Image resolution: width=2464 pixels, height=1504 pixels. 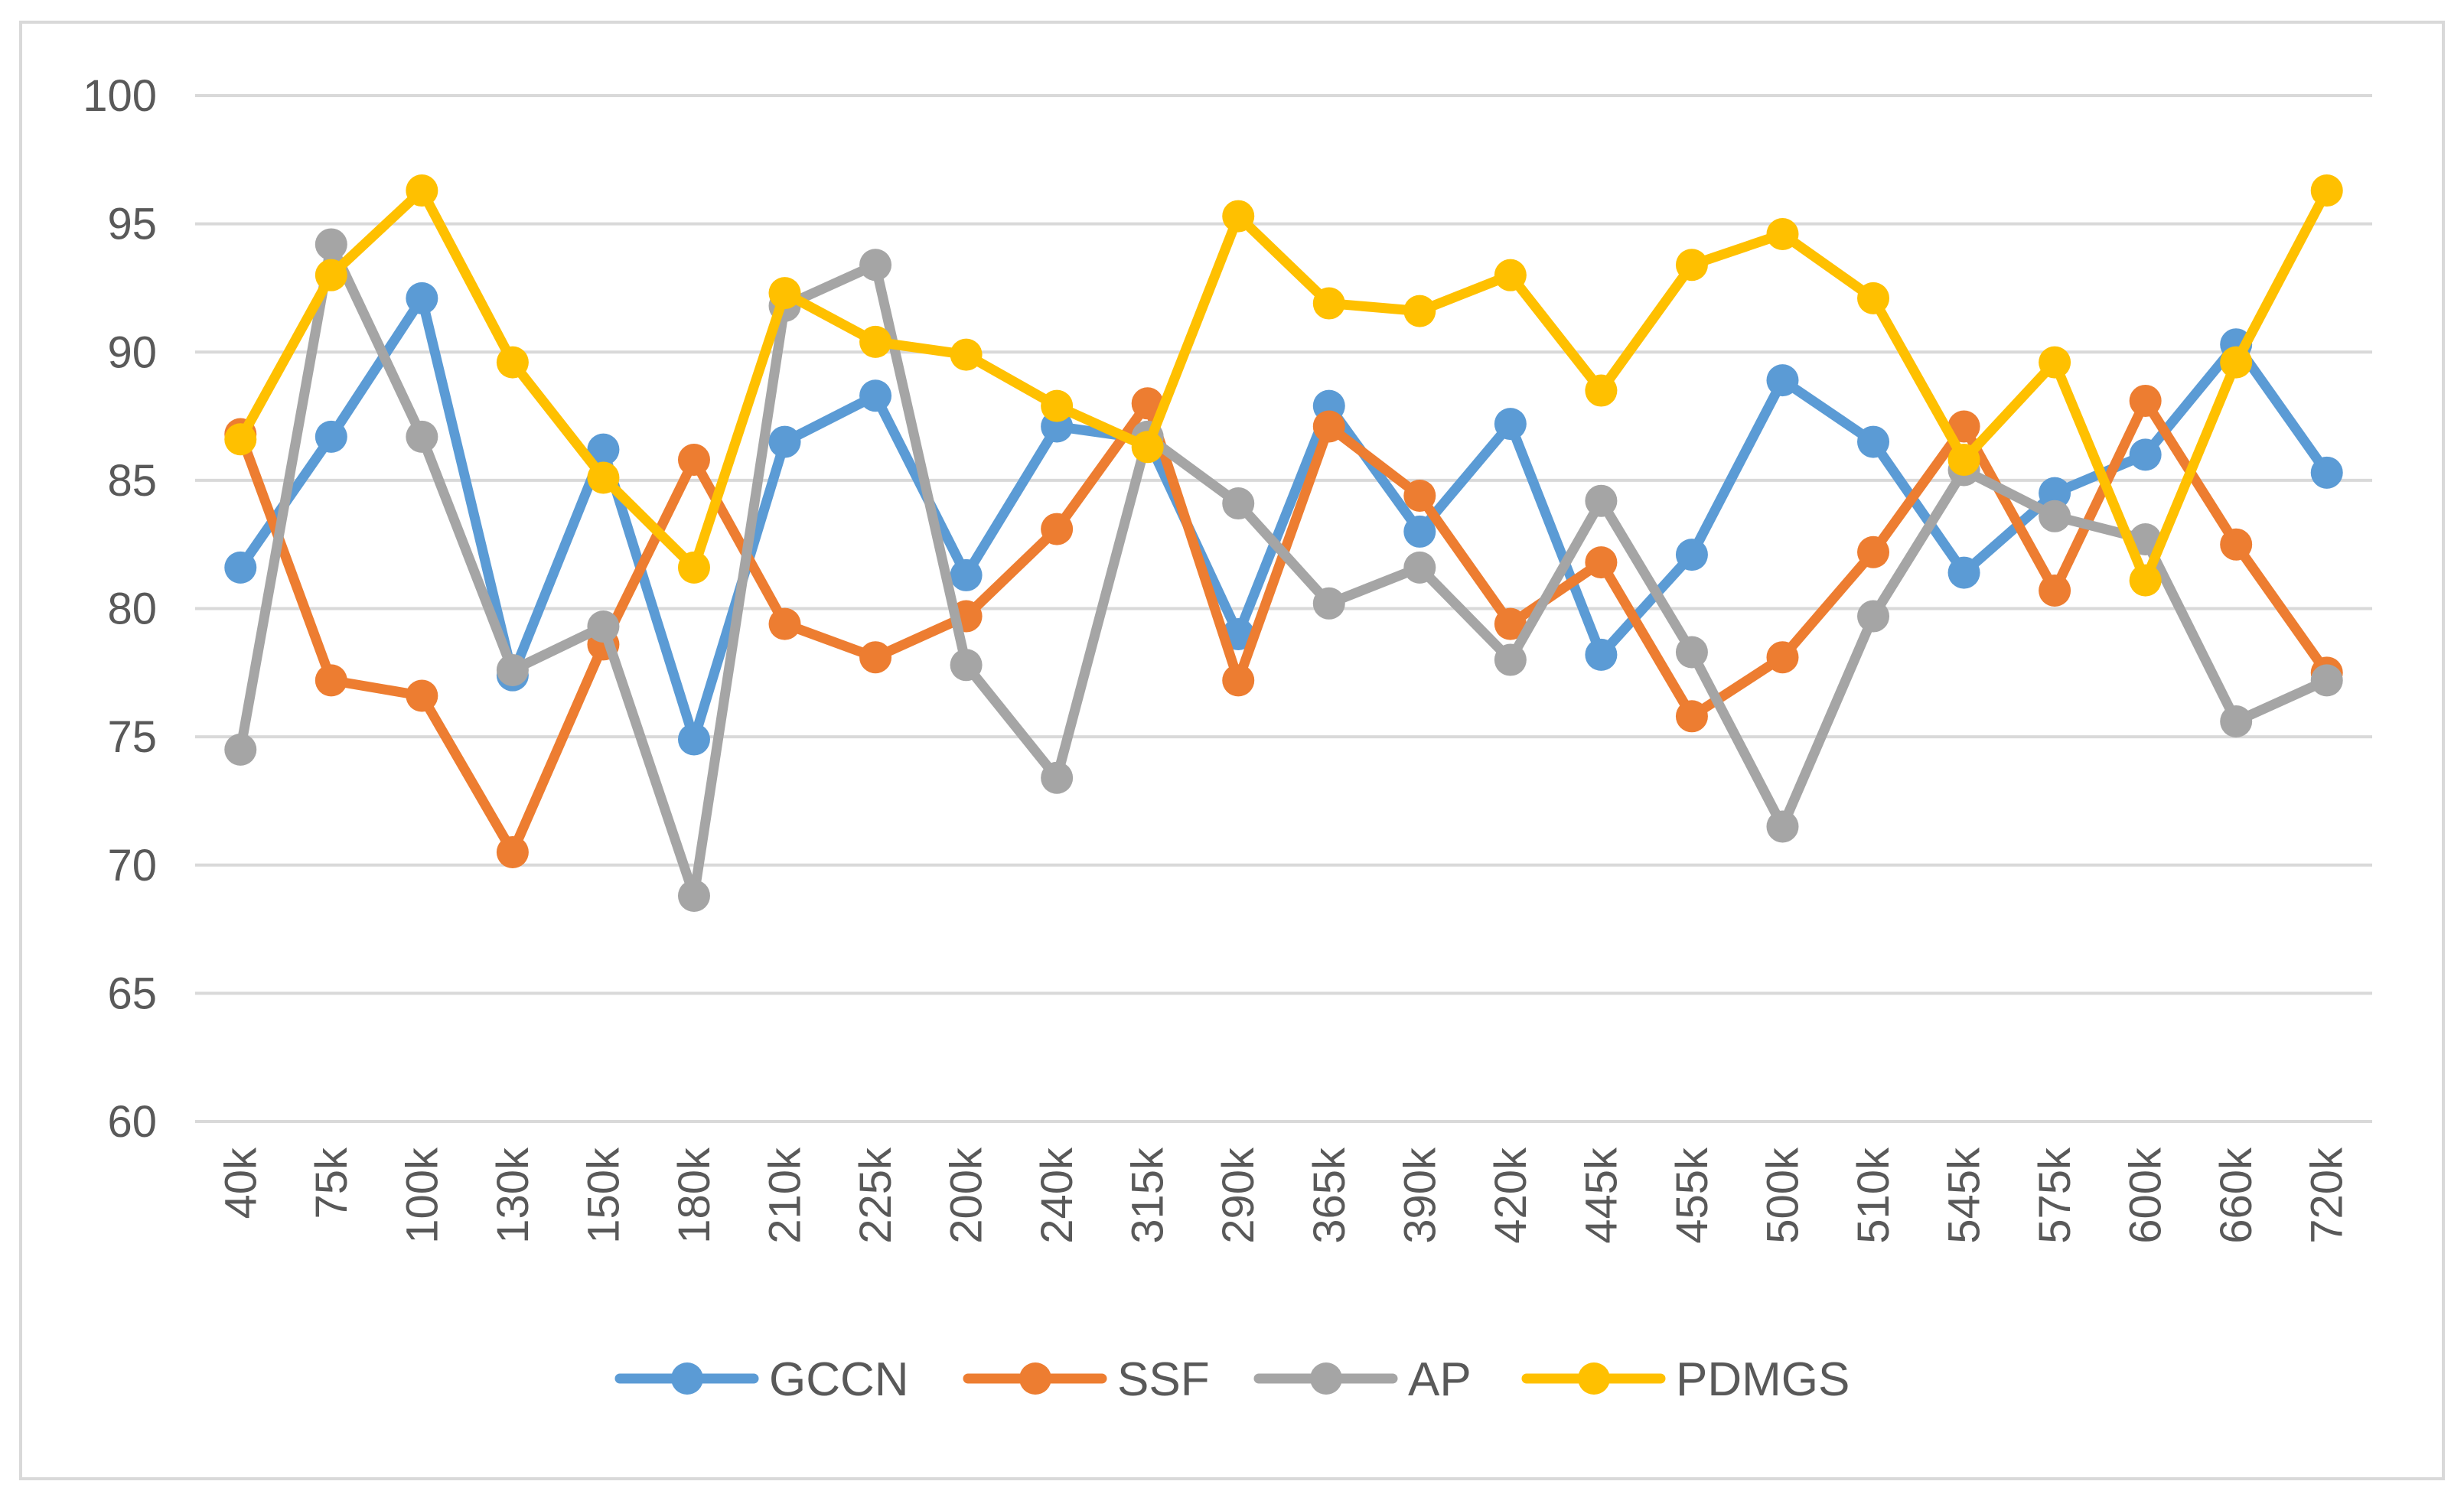 I want to click on x-tick-label: 510k, so click(x=1874, y=1196).